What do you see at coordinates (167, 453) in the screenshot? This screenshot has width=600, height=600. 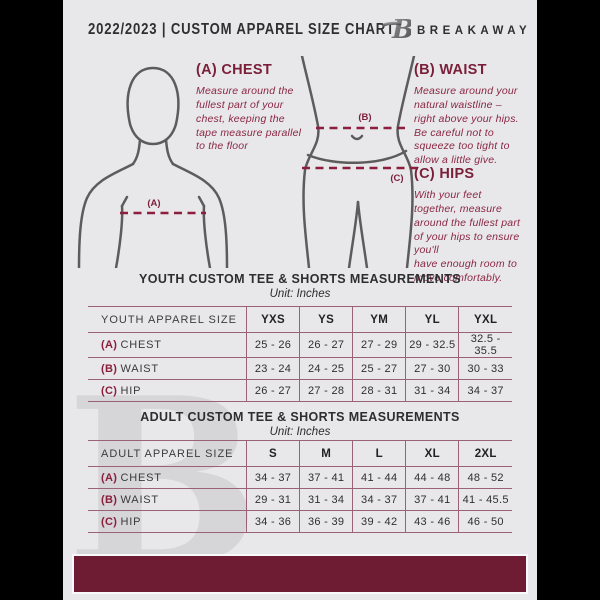 I see `adult-col-header-0: ADULT APPAREL SIZE` at bounding box center [167, 453].